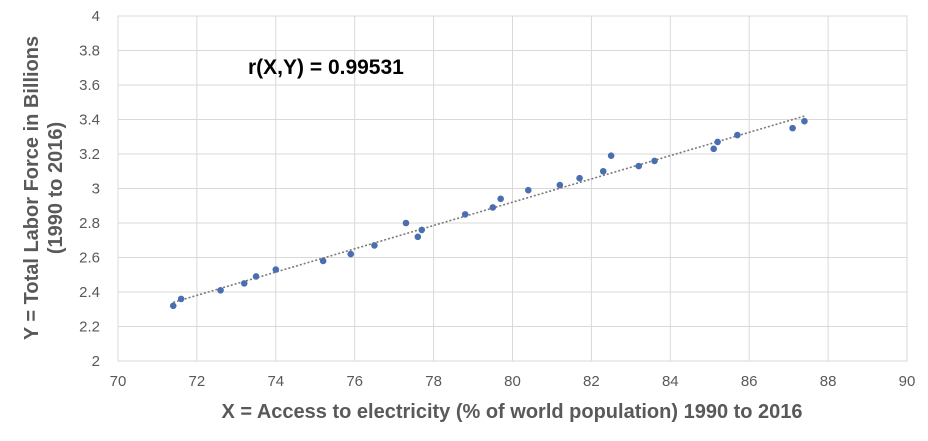 This screenshot has width=928, height=441. I want to click on y-tick-label: 2.4, so click(89, 292).